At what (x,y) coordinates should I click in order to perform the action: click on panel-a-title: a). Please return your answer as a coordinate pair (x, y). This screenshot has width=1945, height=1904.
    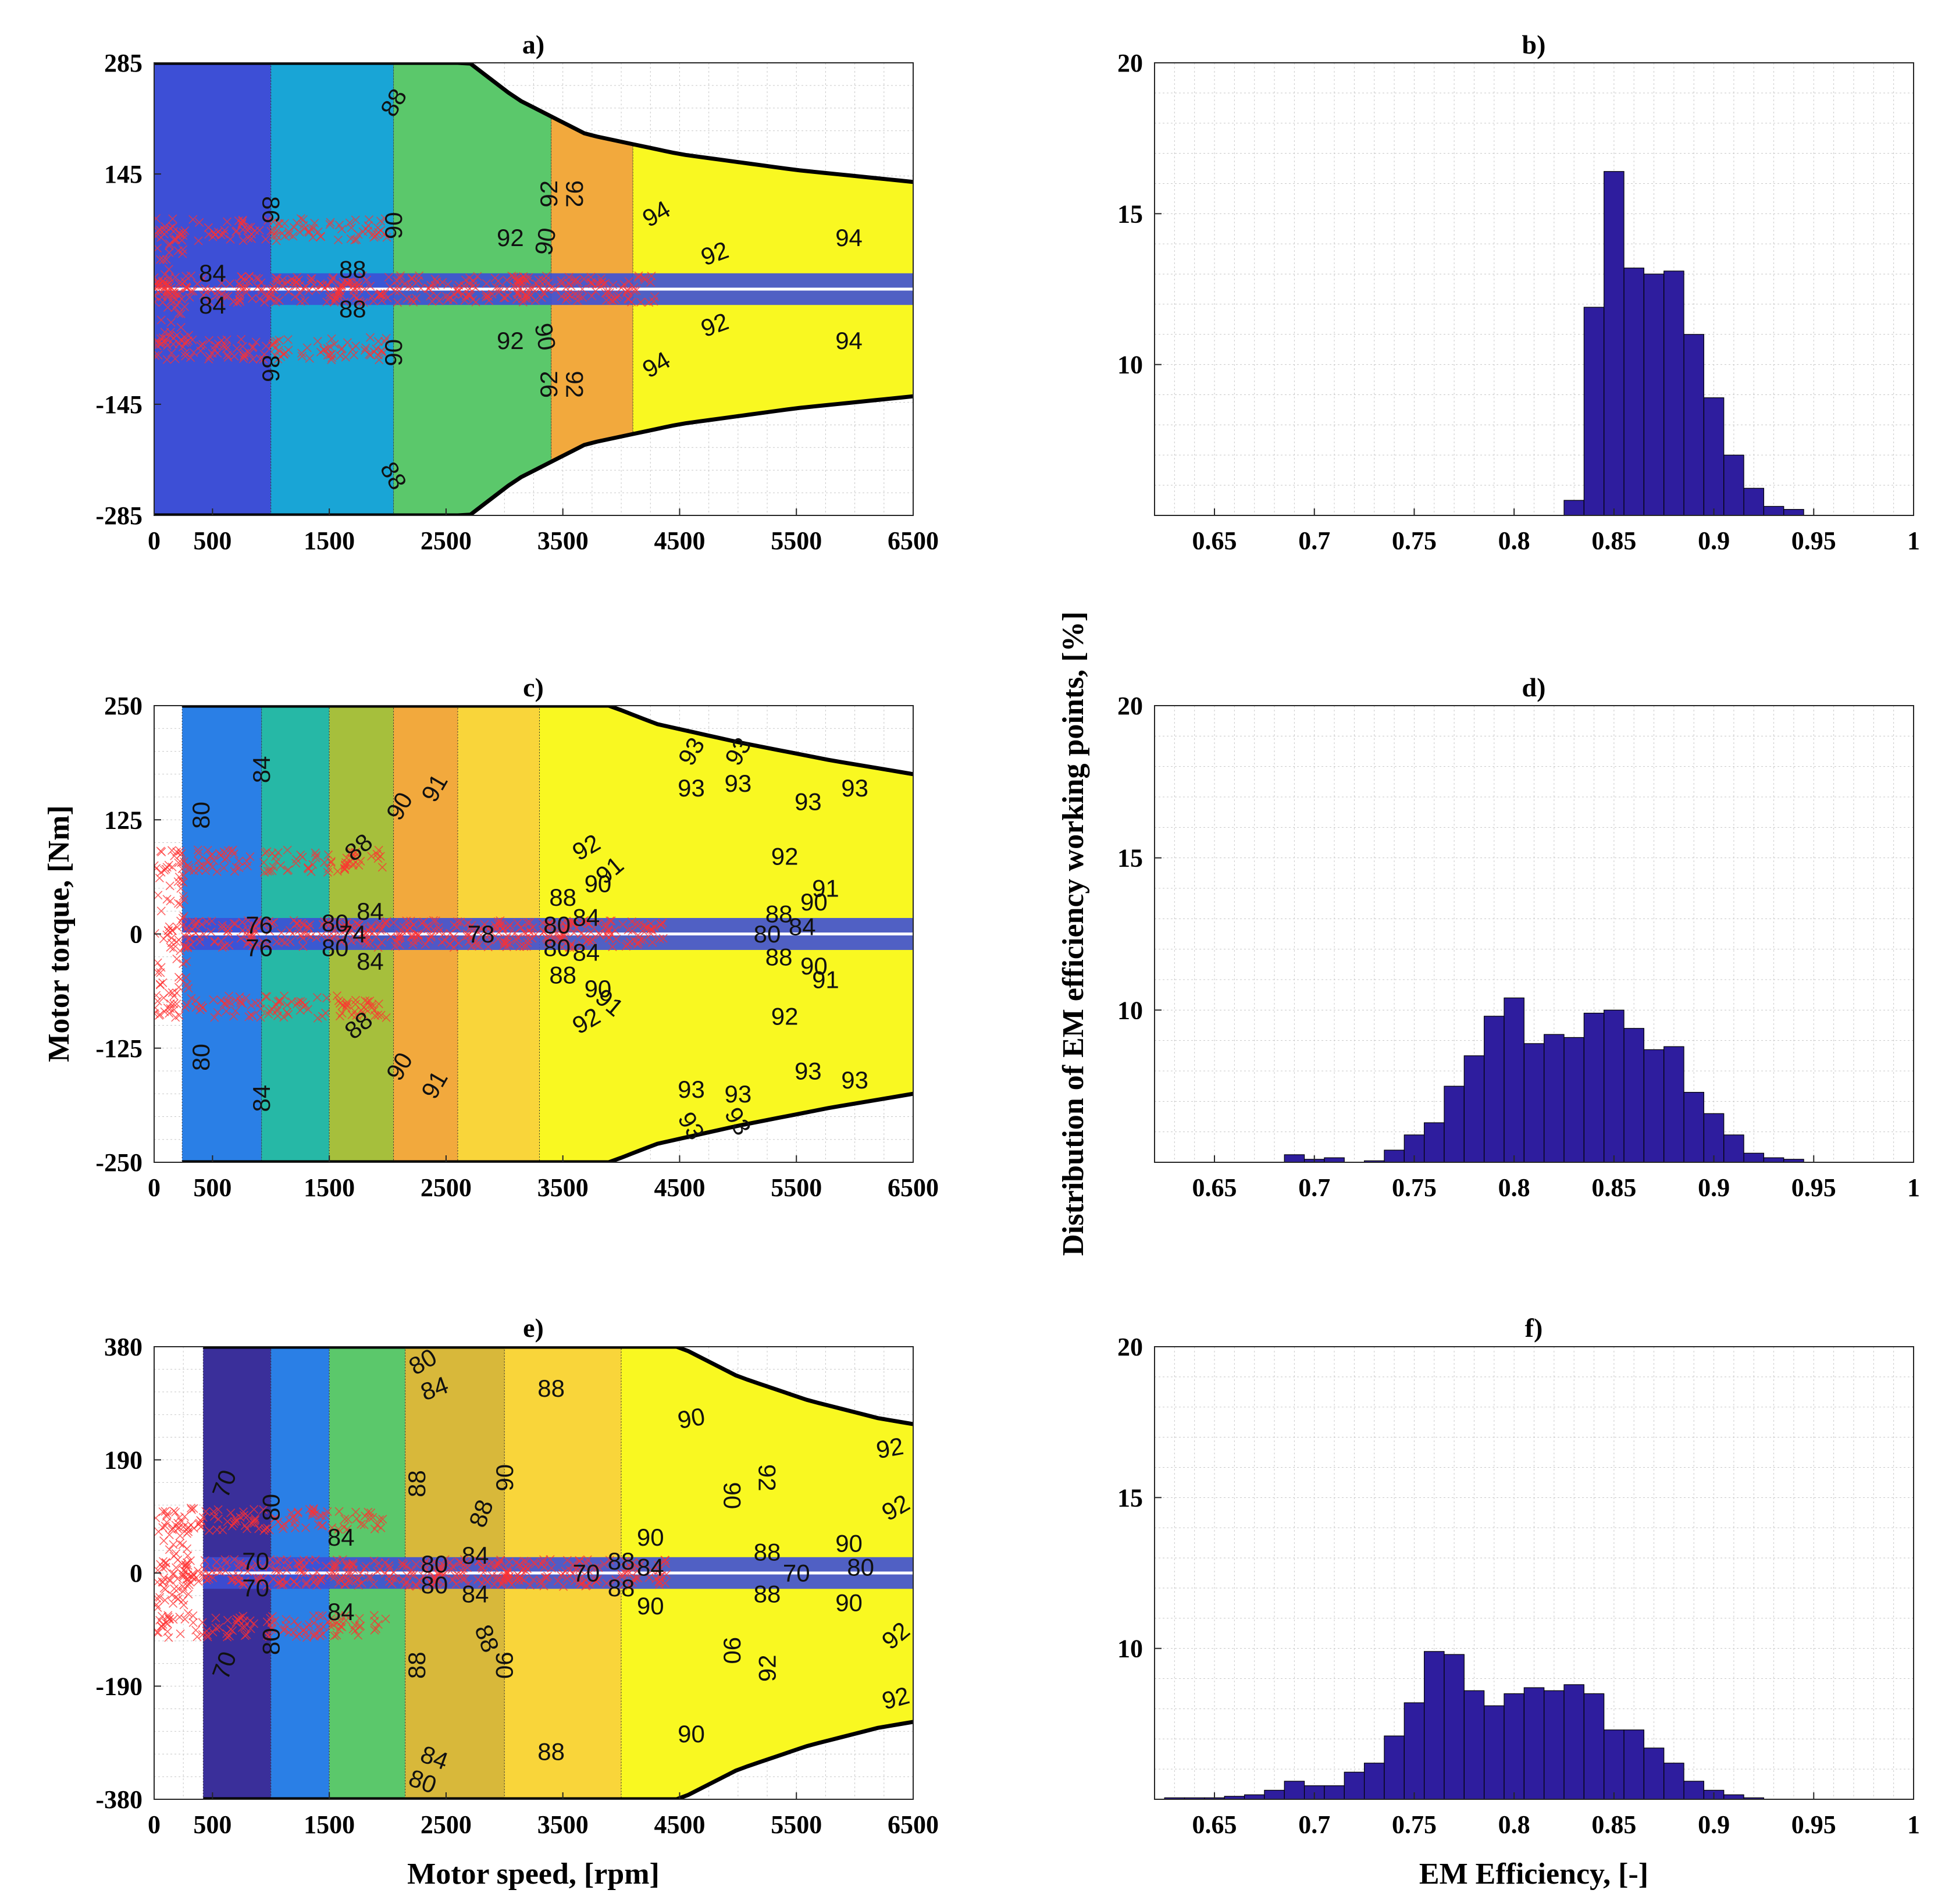
    Looking at the image, I should click on (533, 44).